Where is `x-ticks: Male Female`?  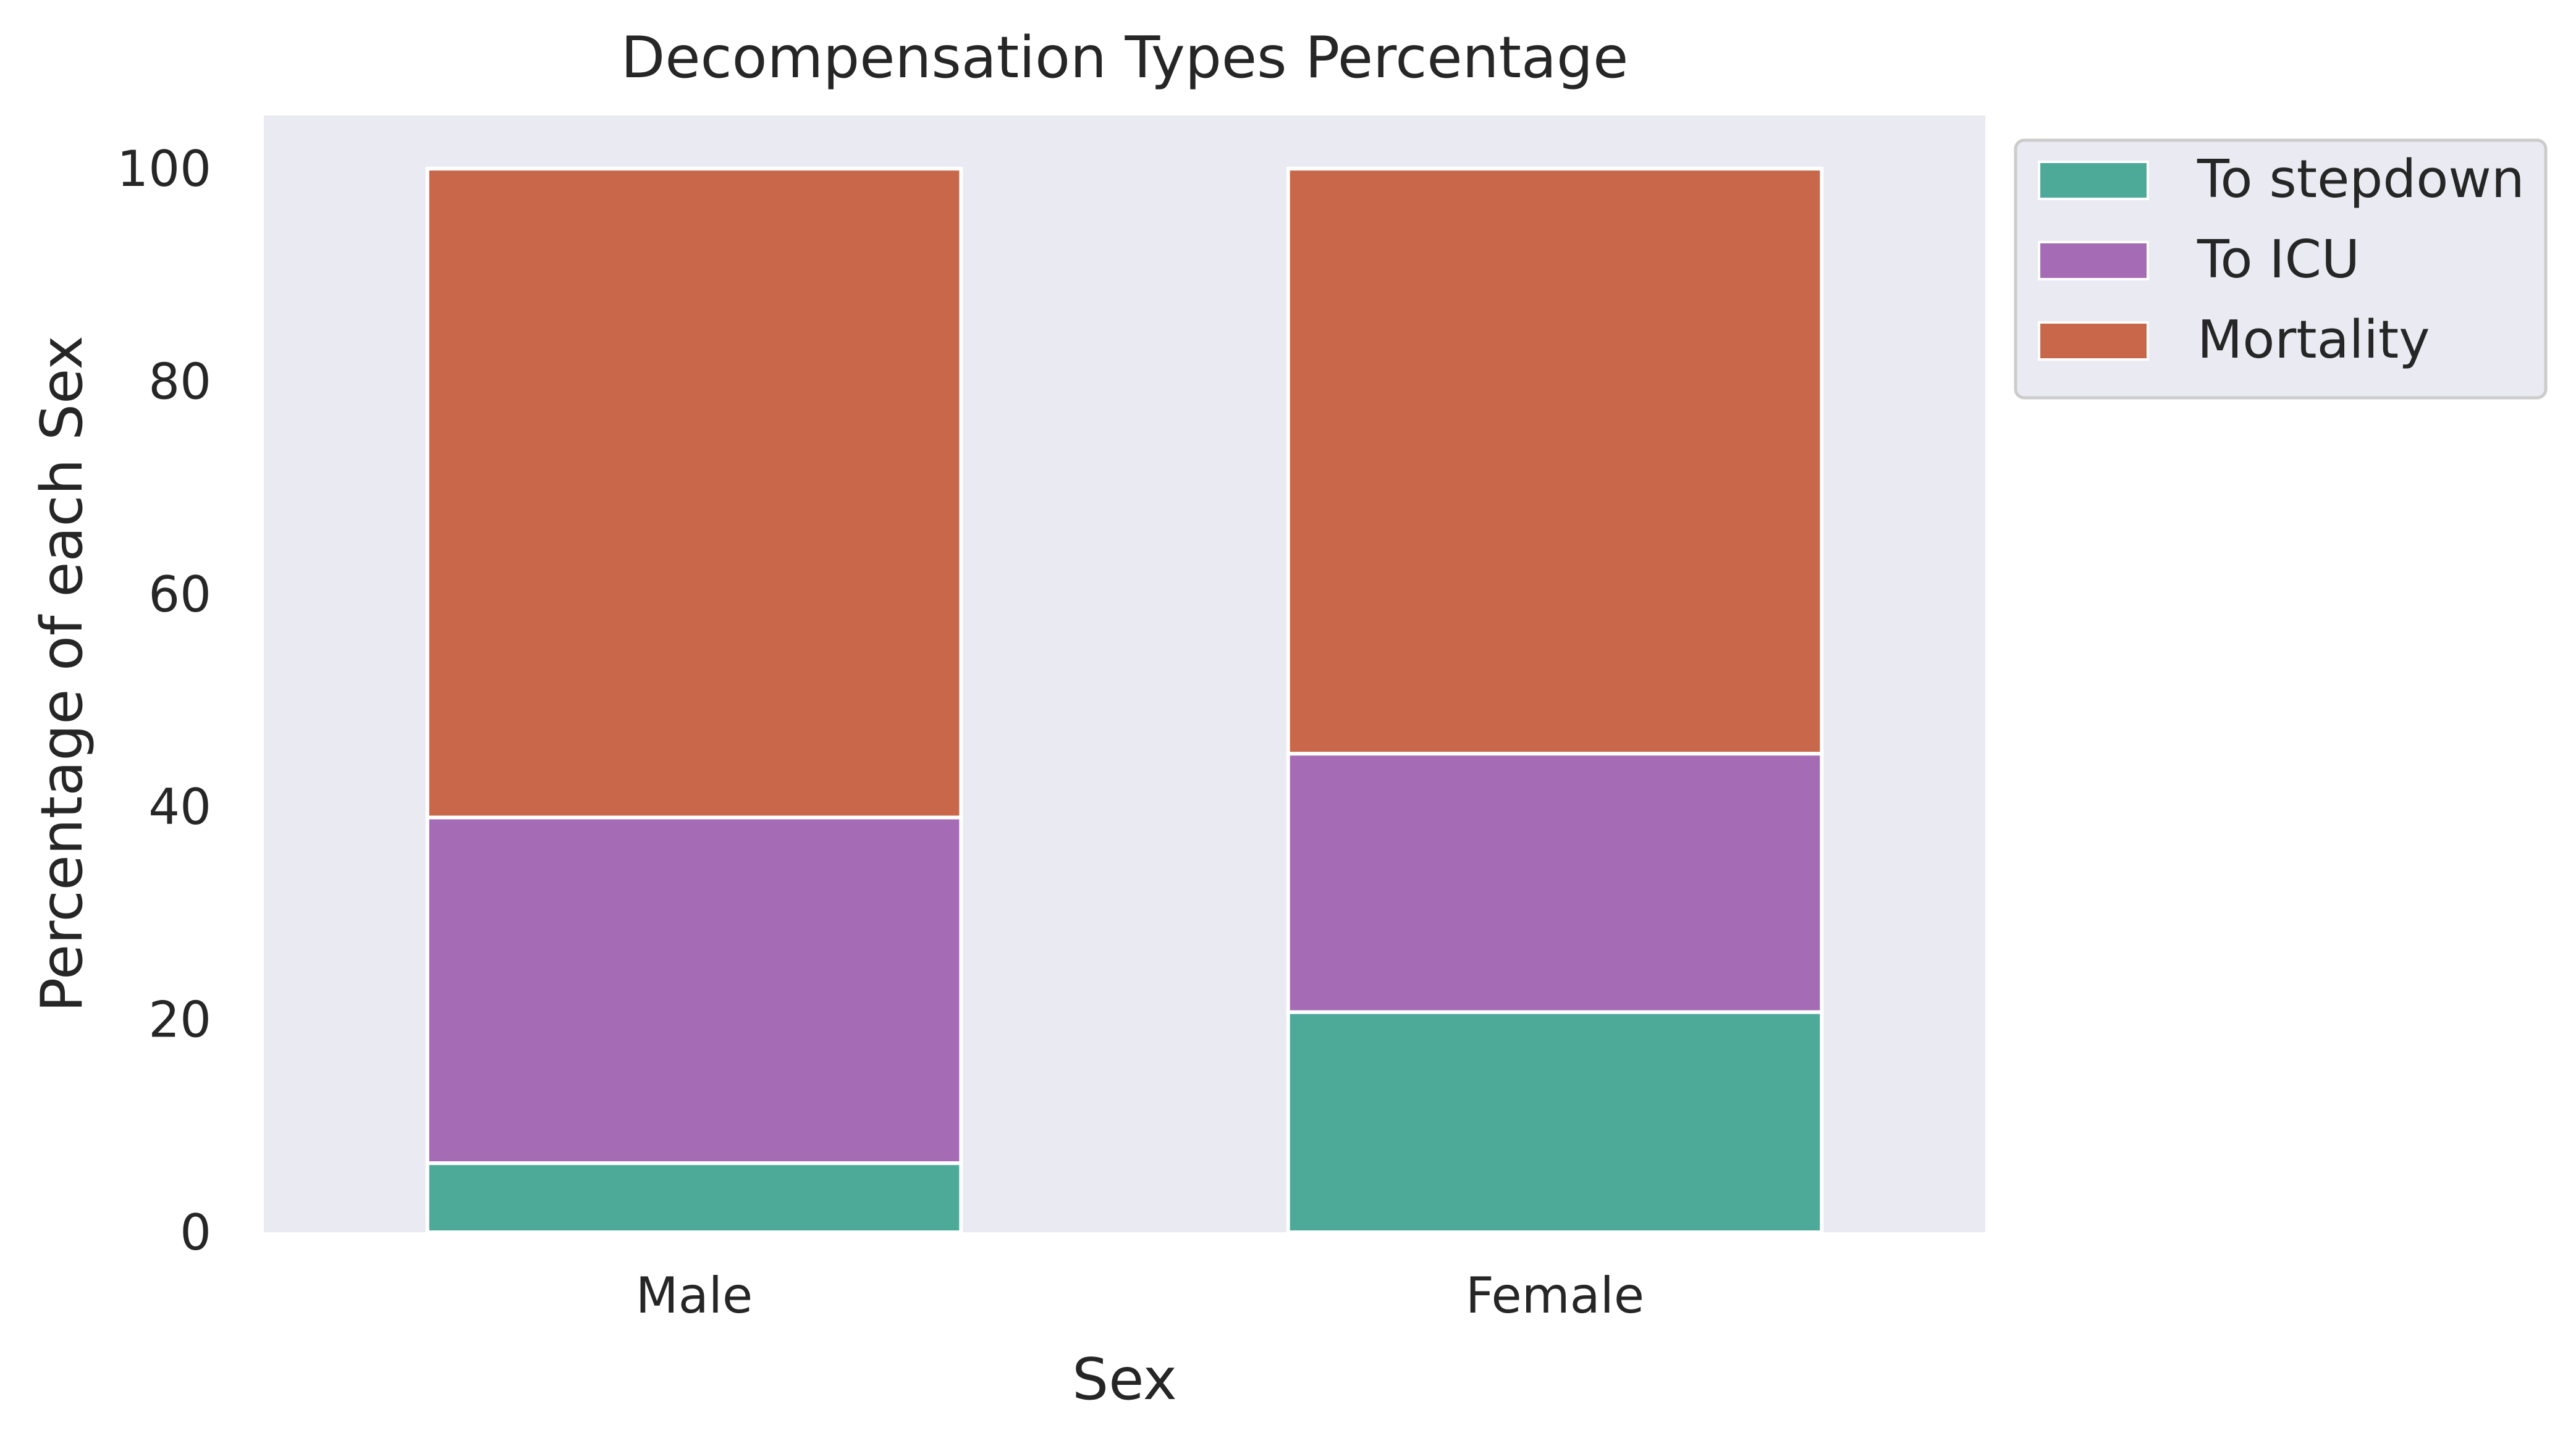
x-ticks: Male Female is located at coordinates (1140, 1296).